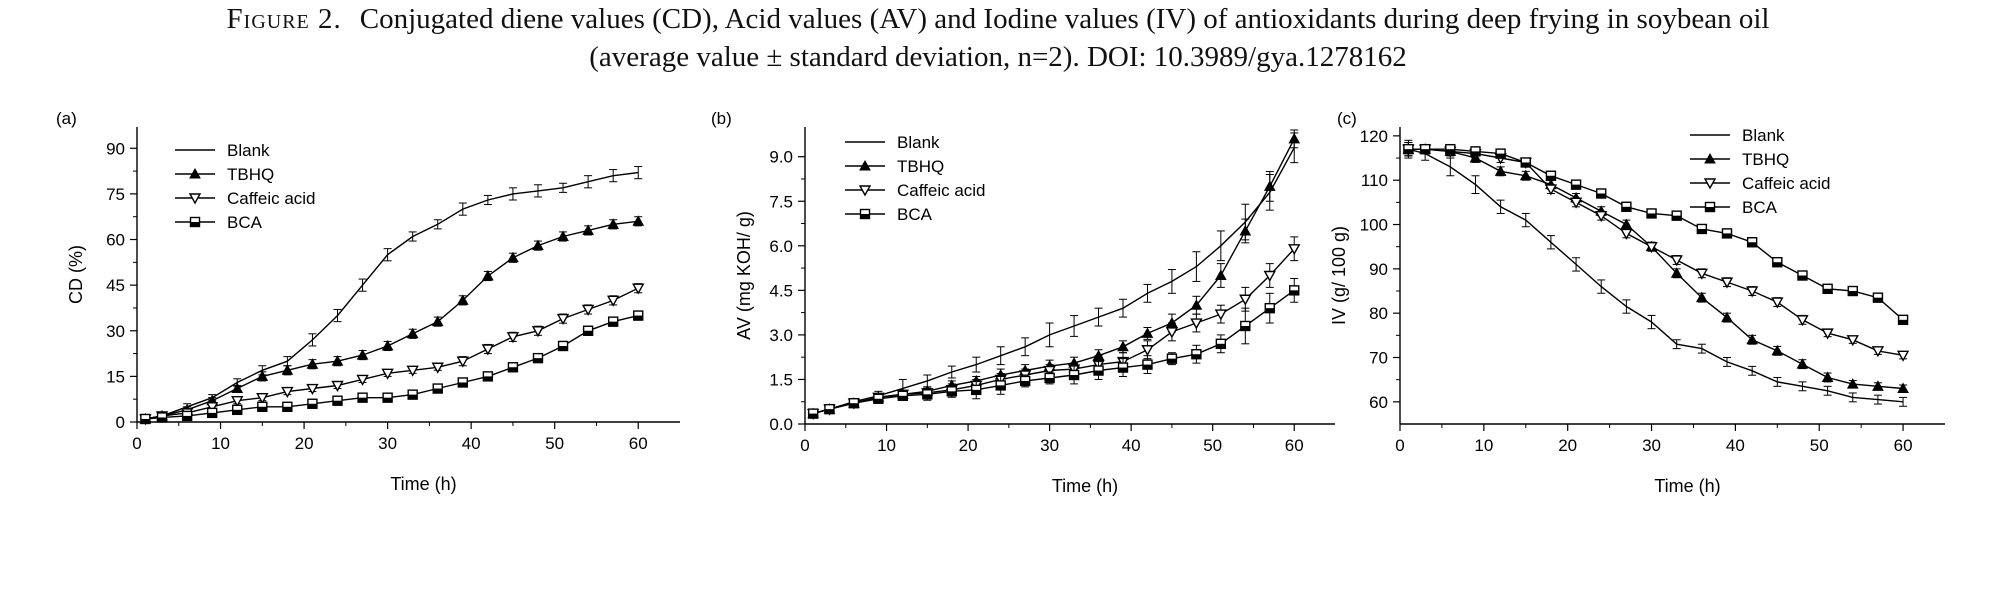 Image resolution: width=1996 pixels, height=615 pixels. I want to click on chart3-series-bca-point-15-fill, so click(1777, 264).